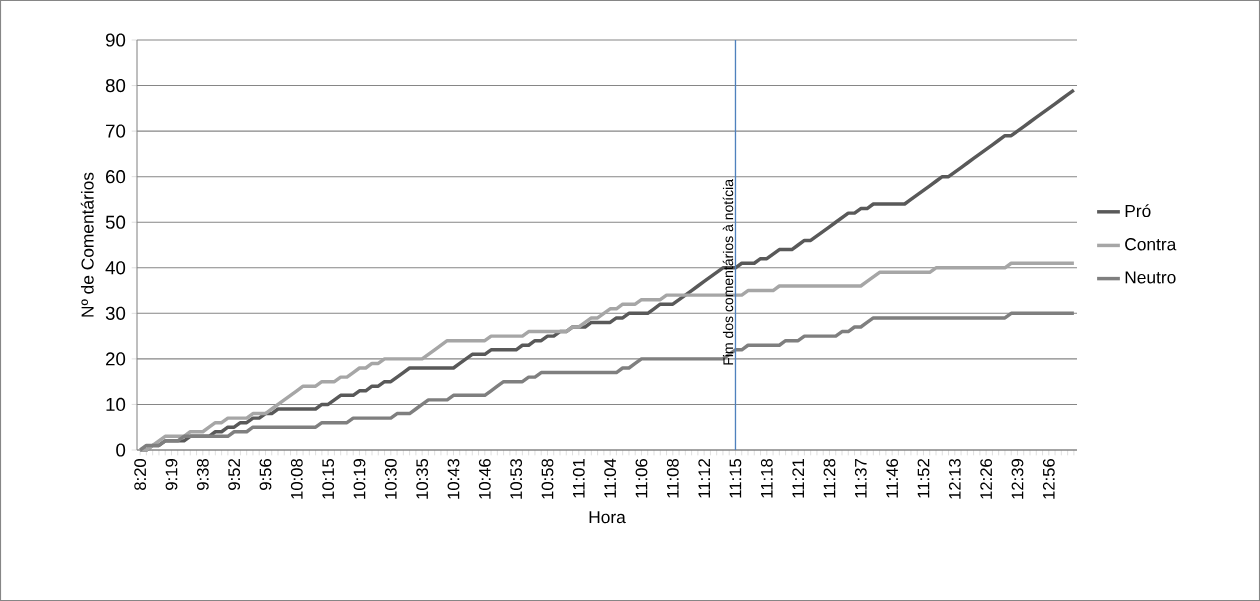 The height and width of the screenshot is (601, 1260). Describe the element at coordinates (484, 479) in the screenshot. I see `x-tick-label: 10:46` at that location.